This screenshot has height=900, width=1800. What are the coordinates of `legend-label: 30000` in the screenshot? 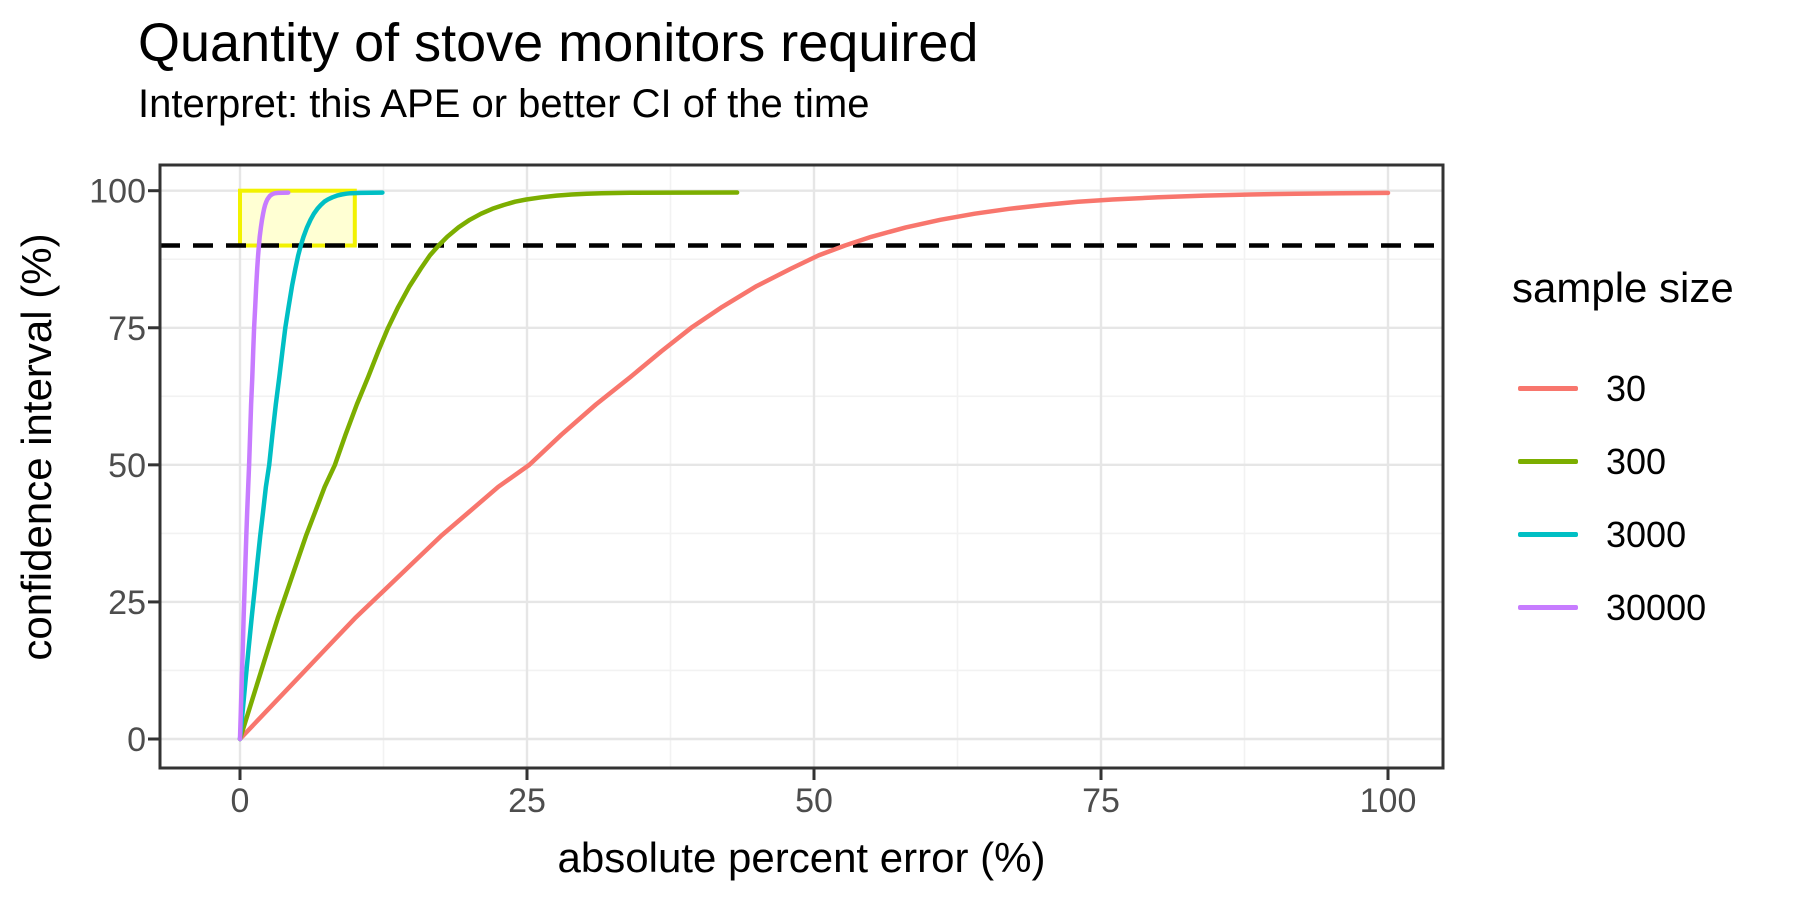 It's located at (1656, 607).